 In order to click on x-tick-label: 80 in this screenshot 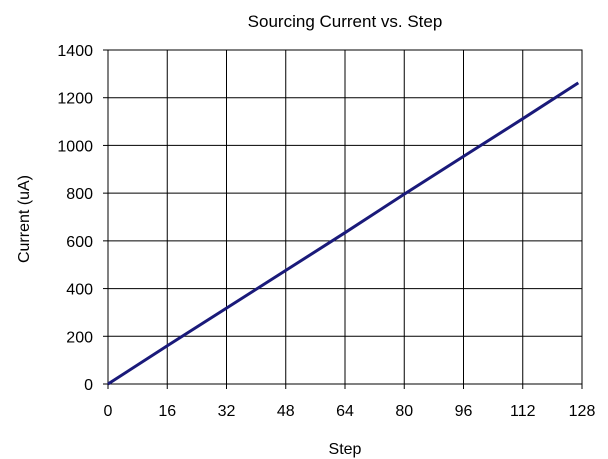, I will do `click(404, 411)`.